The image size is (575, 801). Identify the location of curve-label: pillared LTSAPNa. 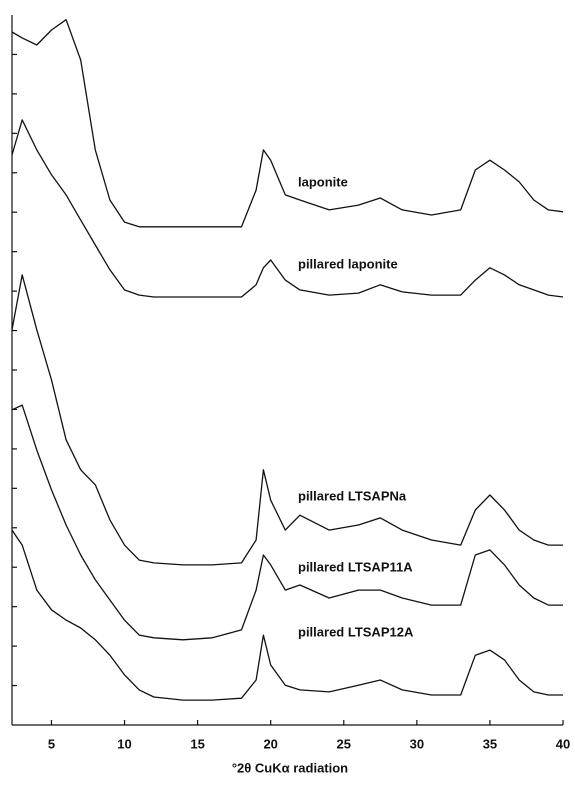
(352, 495).